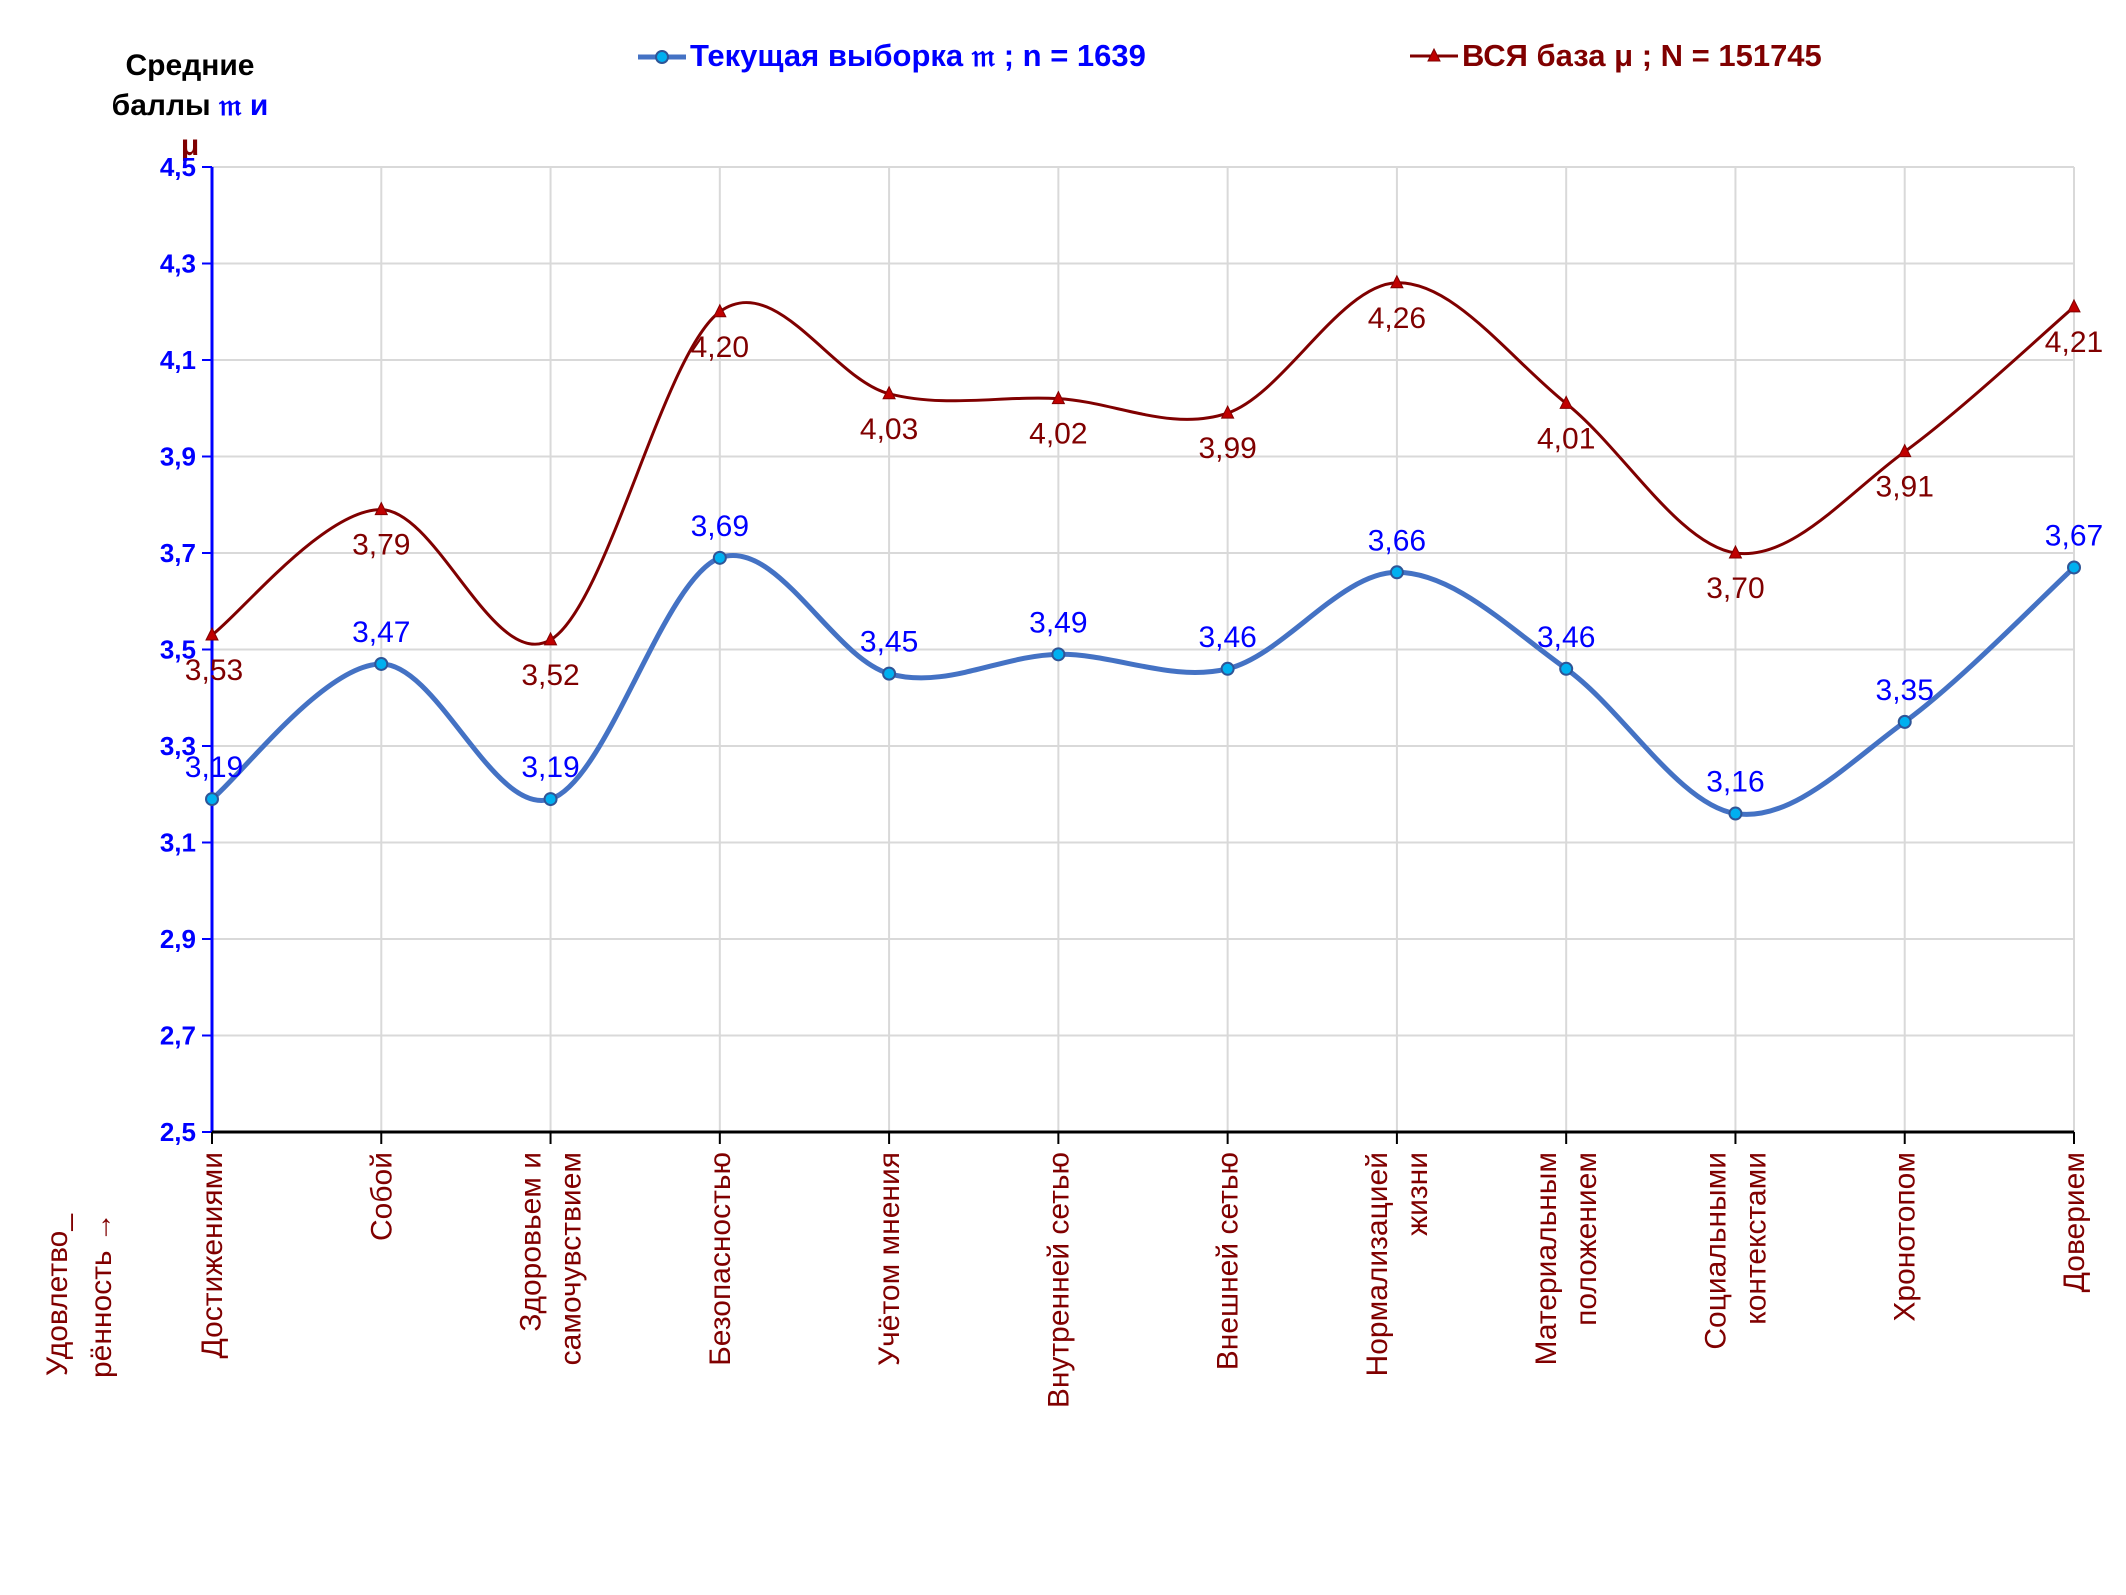  Describe the element at coordinates (178, 939) in the screenshot. I see `y-tick-label: 2,9` at that location.